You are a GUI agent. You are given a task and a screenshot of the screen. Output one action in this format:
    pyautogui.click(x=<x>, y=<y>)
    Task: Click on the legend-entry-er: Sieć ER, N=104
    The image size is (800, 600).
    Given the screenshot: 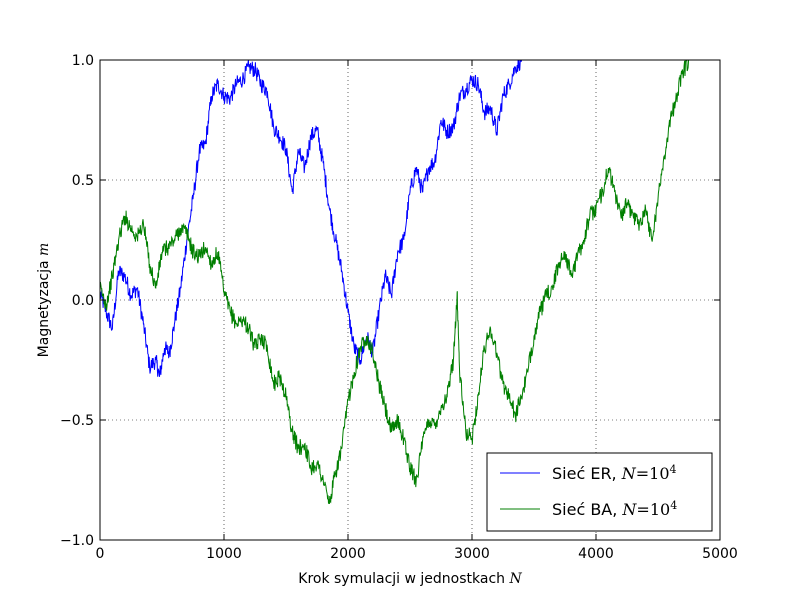 What is the action you would take?
    pyautogui.click(x=614, y=473)
    